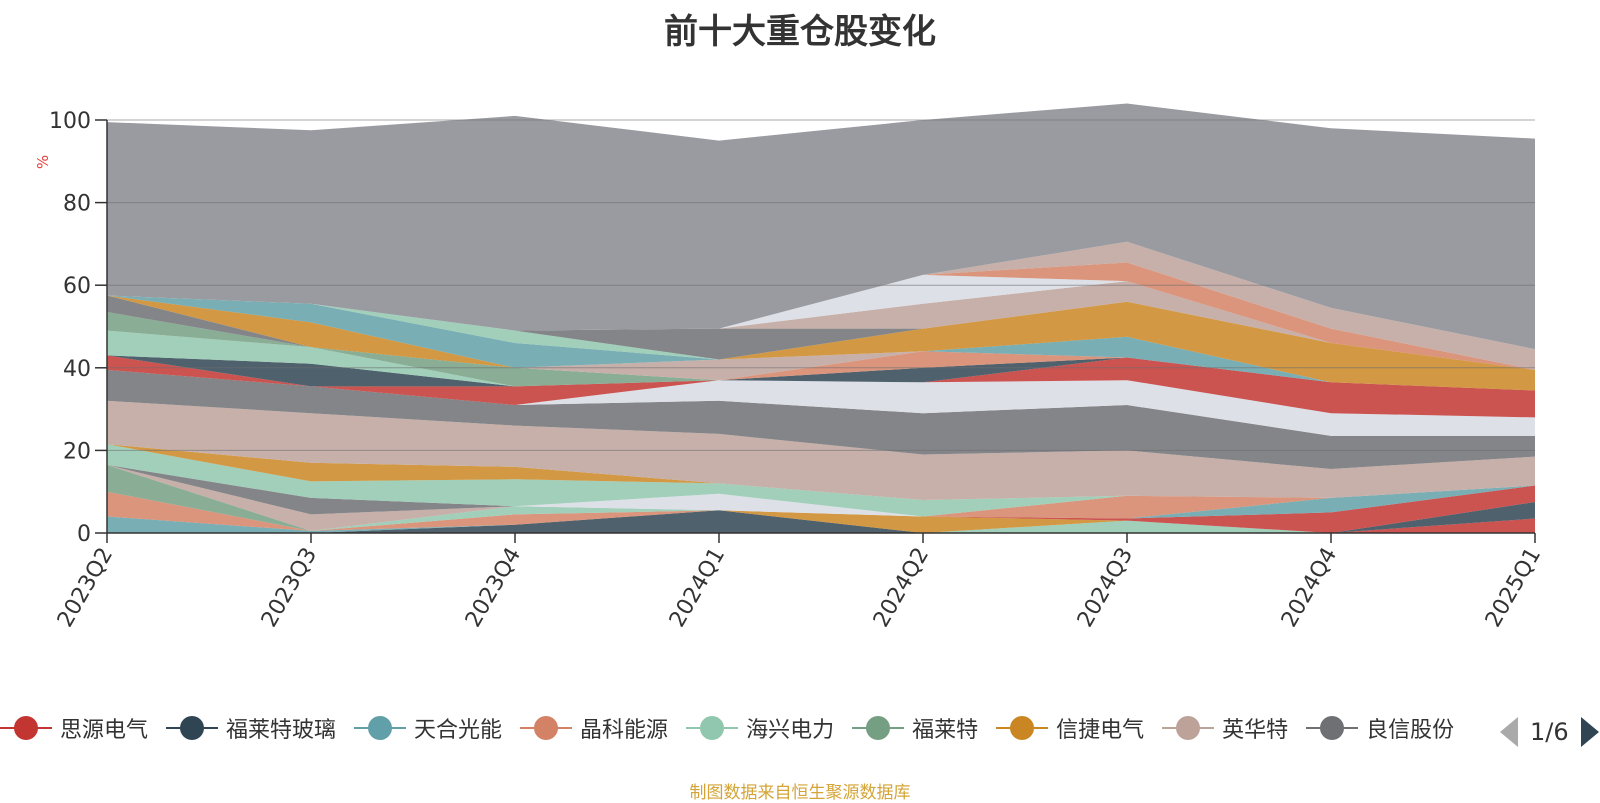 The width and height of the screenshot is (1600, 803). Describe the element at coordinates (77, 204) in the screenshot. I see `y-tick-label: 80` at that location.